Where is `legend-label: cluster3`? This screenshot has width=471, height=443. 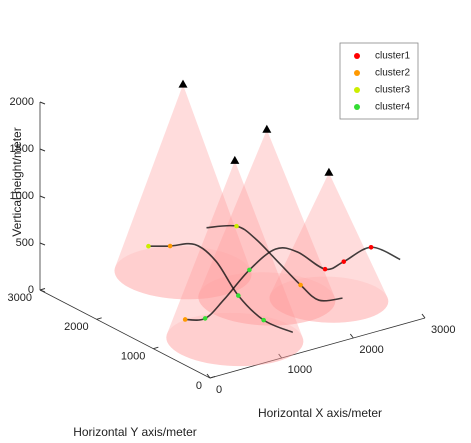 legend-label: cluster3 is located at coordinates (392, 90).